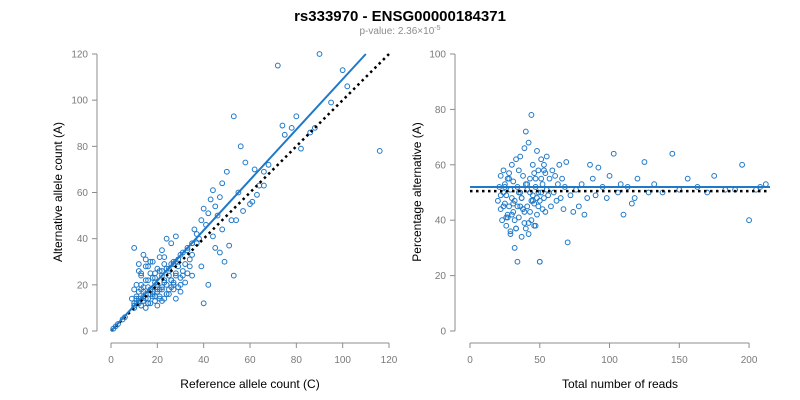 This screenshot has width=800, height=400. I want to click on right-x-tick-label: 0, so click(470, 360).